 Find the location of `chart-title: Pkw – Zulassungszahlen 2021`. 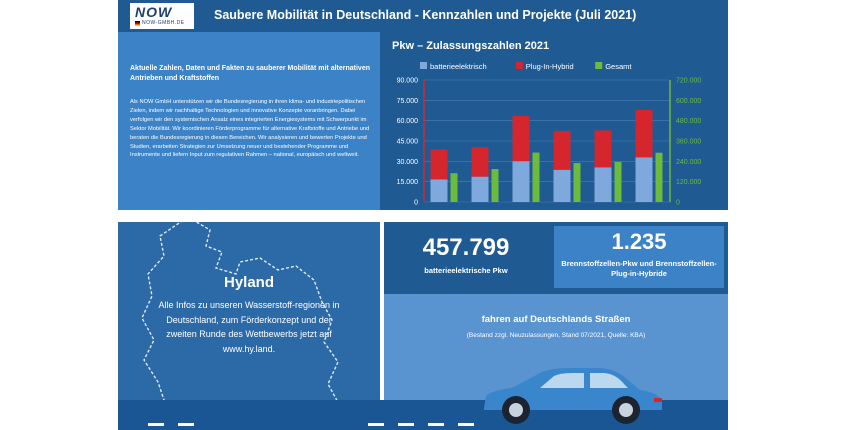

chart-title: Pkw – Zulassungszahlen 2021 is located at coordinates (470, 46).